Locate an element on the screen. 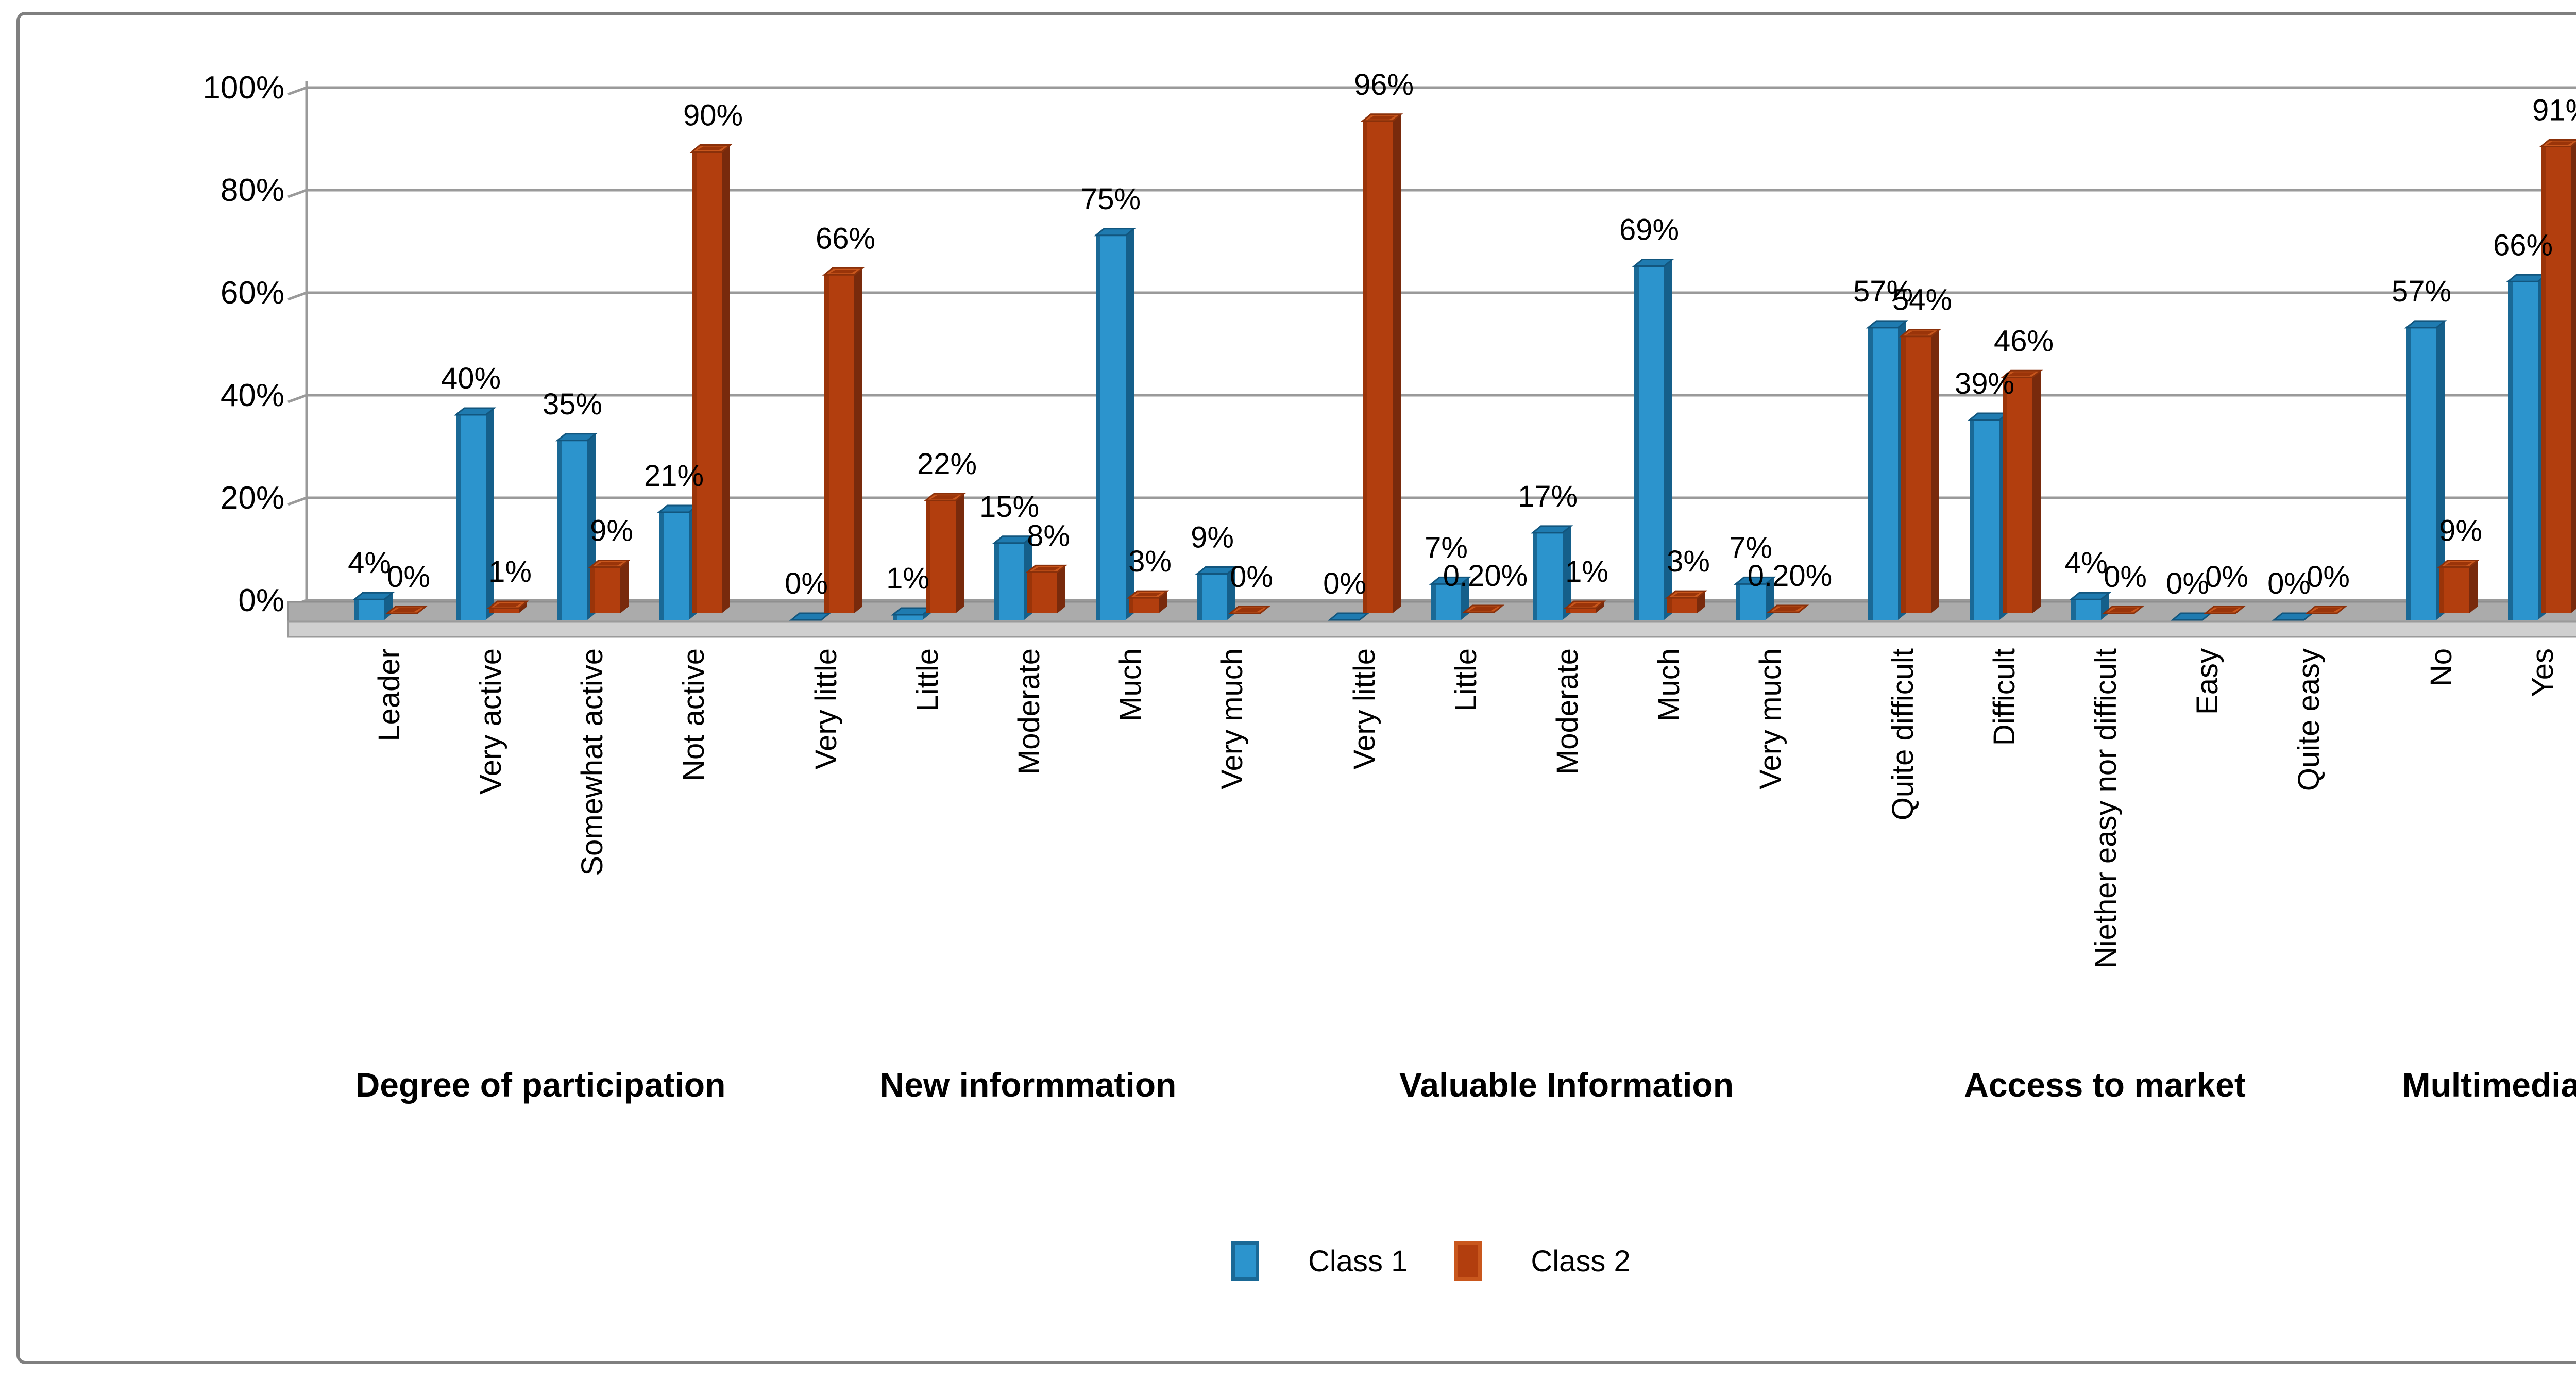 This screenshot has width=2576, height=1379. category-label: Niether easy nor difficult is located at coordinates (2106, 808).